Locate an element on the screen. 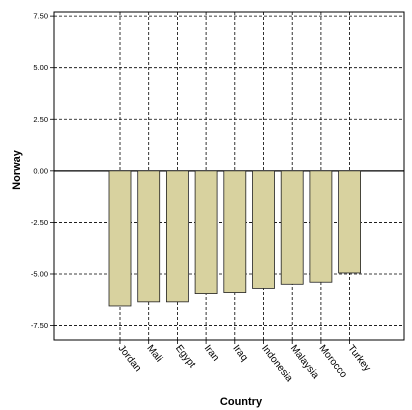 The height and width of the screenshot is (410, 412). y-tick-label: 0.00 is located at coordinates (40, 170).